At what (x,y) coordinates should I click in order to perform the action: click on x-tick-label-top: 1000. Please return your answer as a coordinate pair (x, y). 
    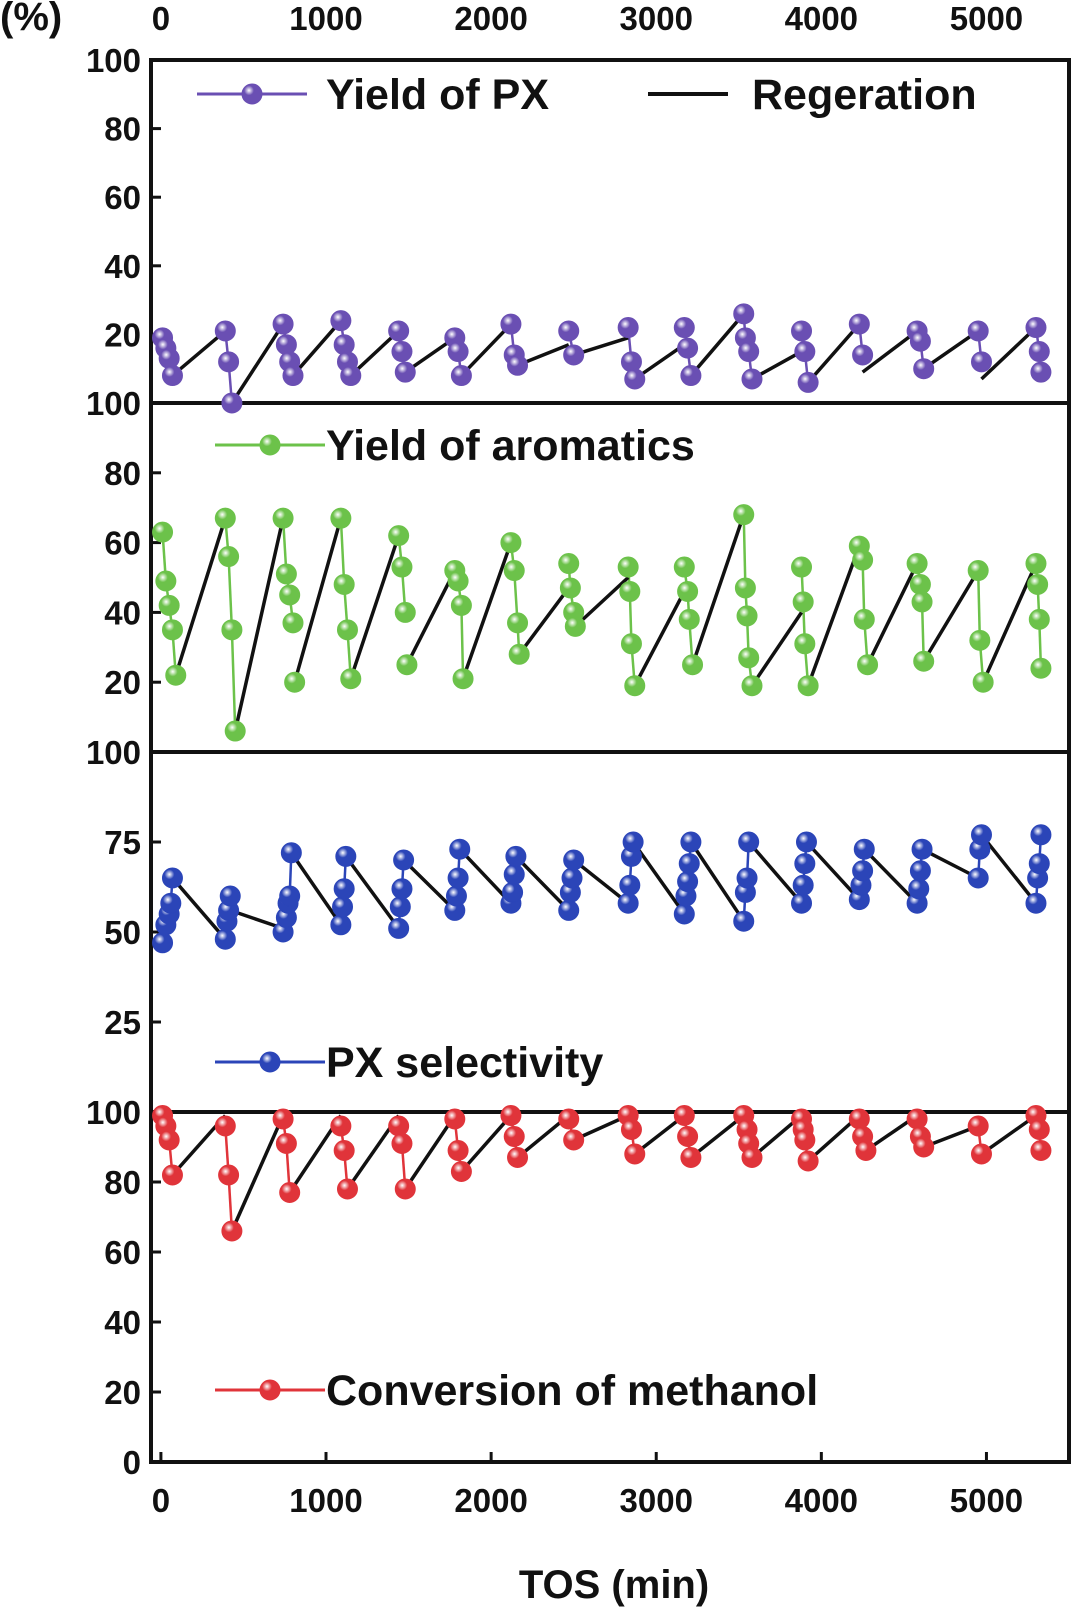
    Looking at the image, I should click on (325, 18).